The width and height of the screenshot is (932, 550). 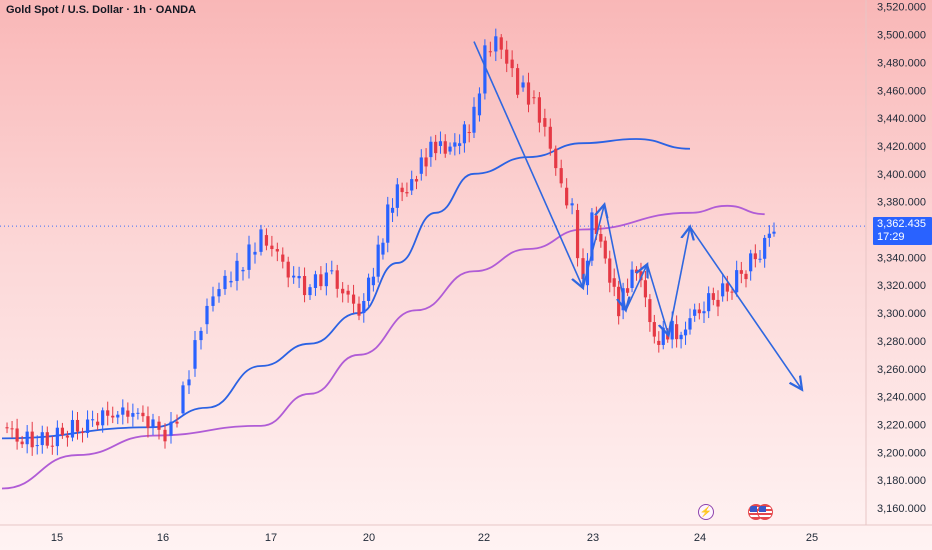 I want to click on lightning-event-icon: ⚡, so click(x=706, y=512).